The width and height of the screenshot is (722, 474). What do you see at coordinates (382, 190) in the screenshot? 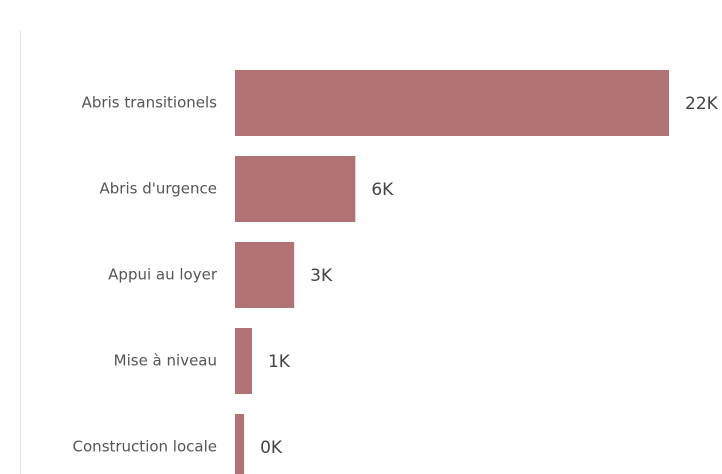
I see `value-label: 6K` at bounding box center [382, 190].